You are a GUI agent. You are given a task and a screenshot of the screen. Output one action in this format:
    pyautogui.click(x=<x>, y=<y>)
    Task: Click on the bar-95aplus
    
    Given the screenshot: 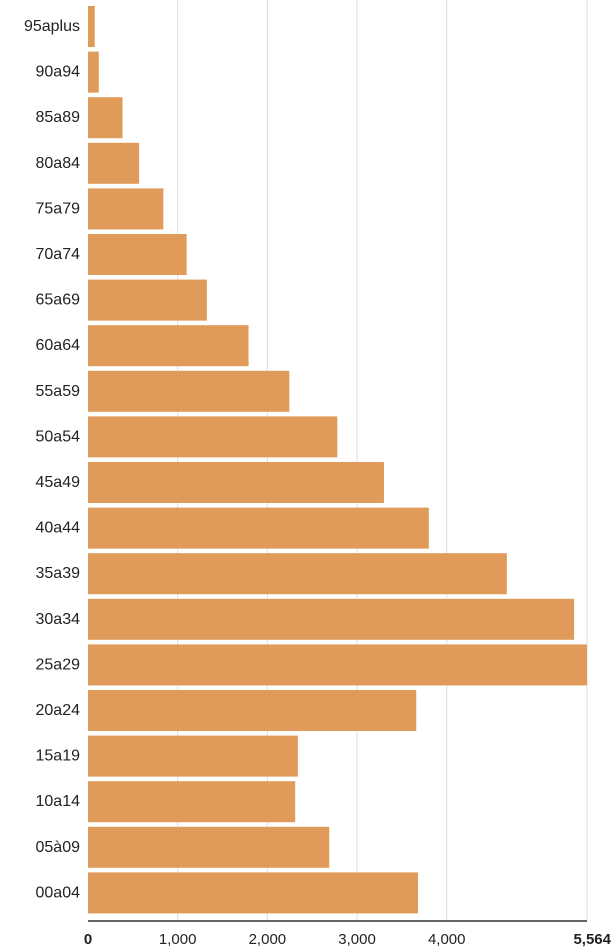 What is the action you would take?
    pyautogui.click(x=91, y=26)
    